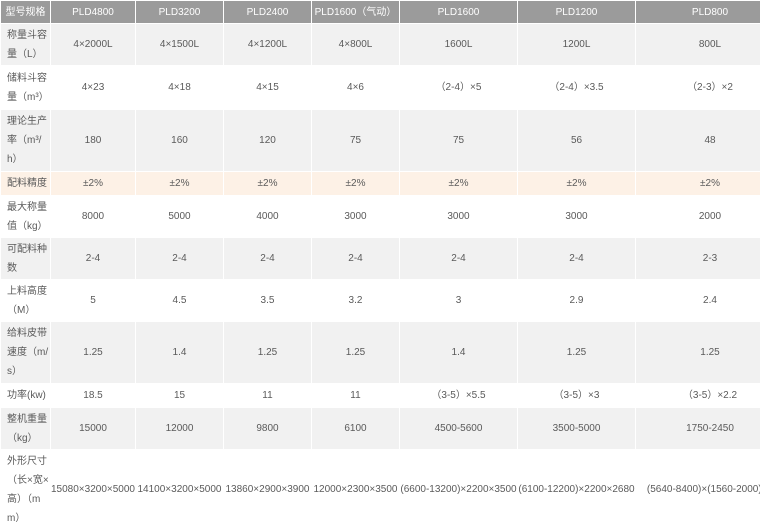  Describe the element at coordinates (180, 429) in the screenshot. I see `table-cell: 12000` at that location.